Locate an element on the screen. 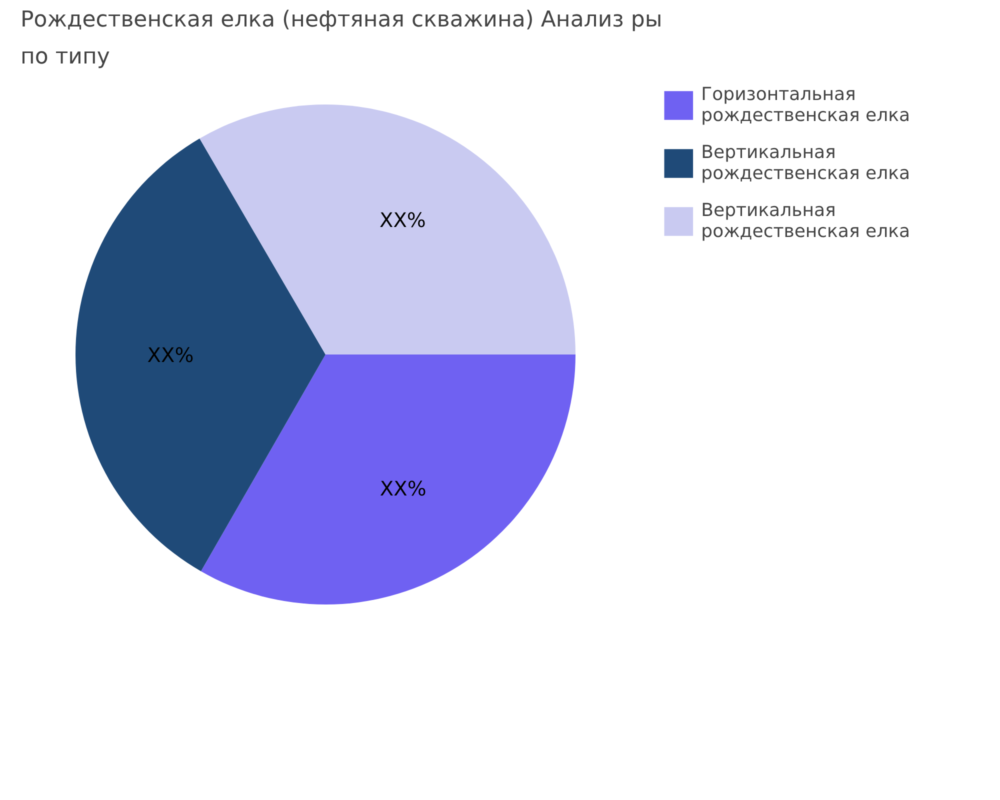 The image size is (1000, 800). chart-title: Рождественская елка (нефтяная скважина) Анализ ры is located at coordinates (341, 20).